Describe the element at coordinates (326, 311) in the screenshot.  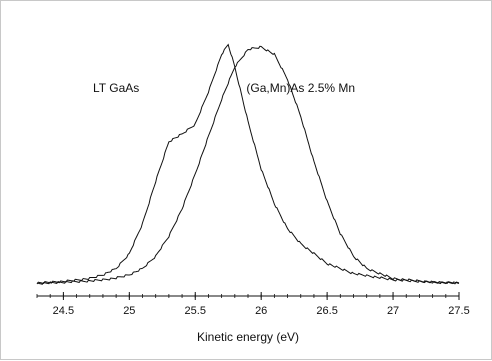
I see `x-tick-label: 26.5` at that location.